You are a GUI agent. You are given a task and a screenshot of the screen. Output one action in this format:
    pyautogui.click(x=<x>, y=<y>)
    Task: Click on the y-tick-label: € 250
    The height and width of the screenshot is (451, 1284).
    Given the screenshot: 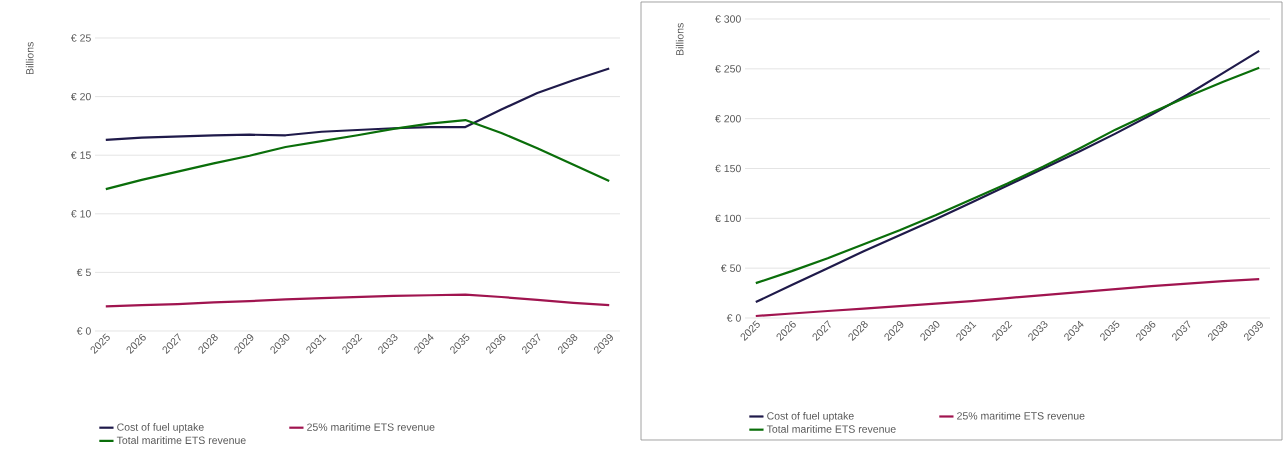 What is the action you would take?
    pyautogui.click(x=728, y=69)
    